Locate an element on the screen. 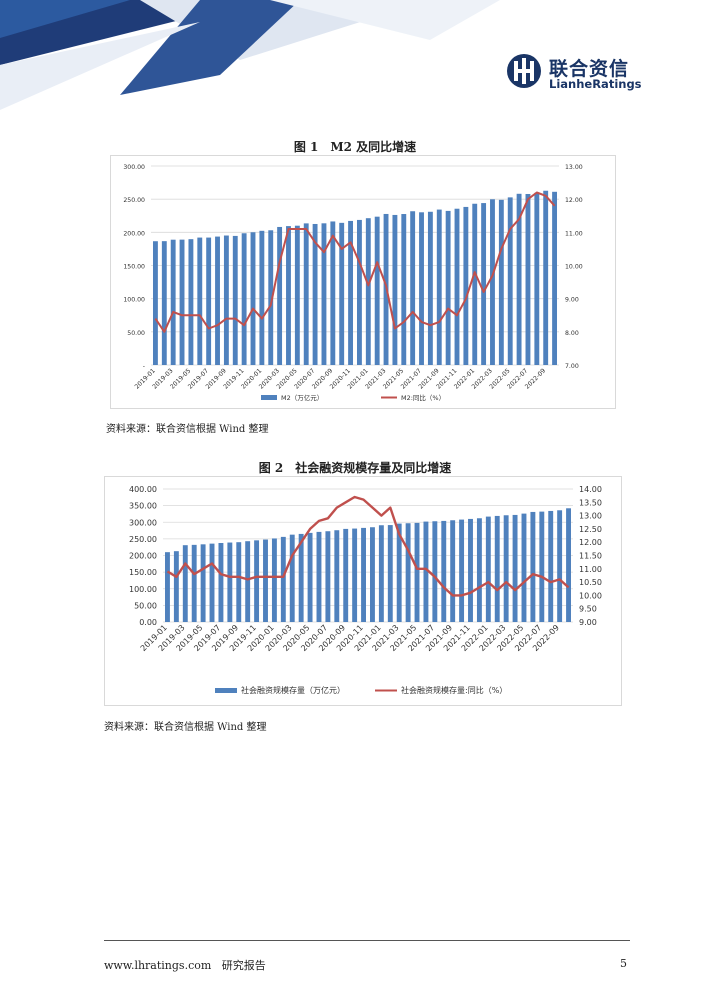  header-banner is located at coordinates (250, 55).